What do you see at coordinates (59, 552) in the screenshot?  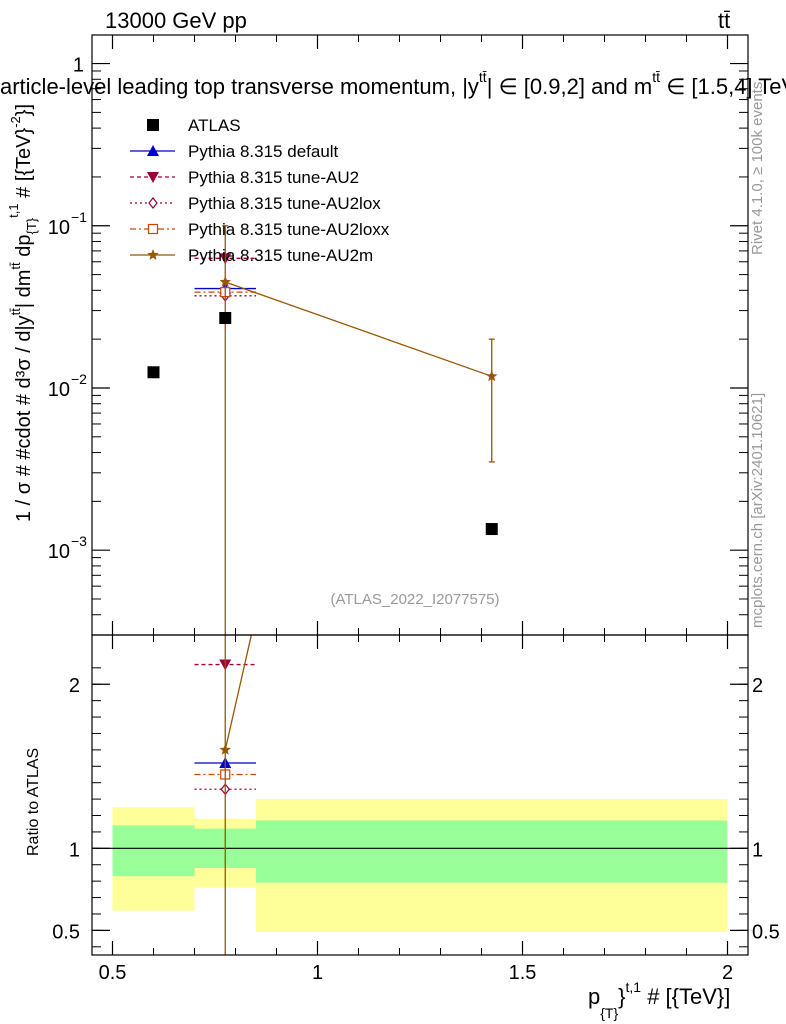 I see `y-main-tick-label-3: 10` at bounding box center [59, 552].